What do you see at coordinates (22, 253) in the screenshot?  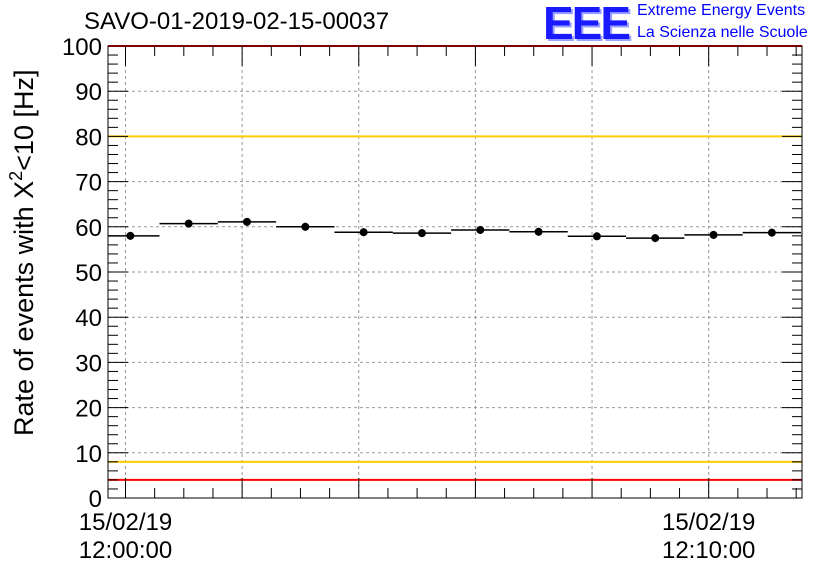 I see `y-axis-label: Rate of events with X2<10 [Hz]` at bounding box center [22, 253].